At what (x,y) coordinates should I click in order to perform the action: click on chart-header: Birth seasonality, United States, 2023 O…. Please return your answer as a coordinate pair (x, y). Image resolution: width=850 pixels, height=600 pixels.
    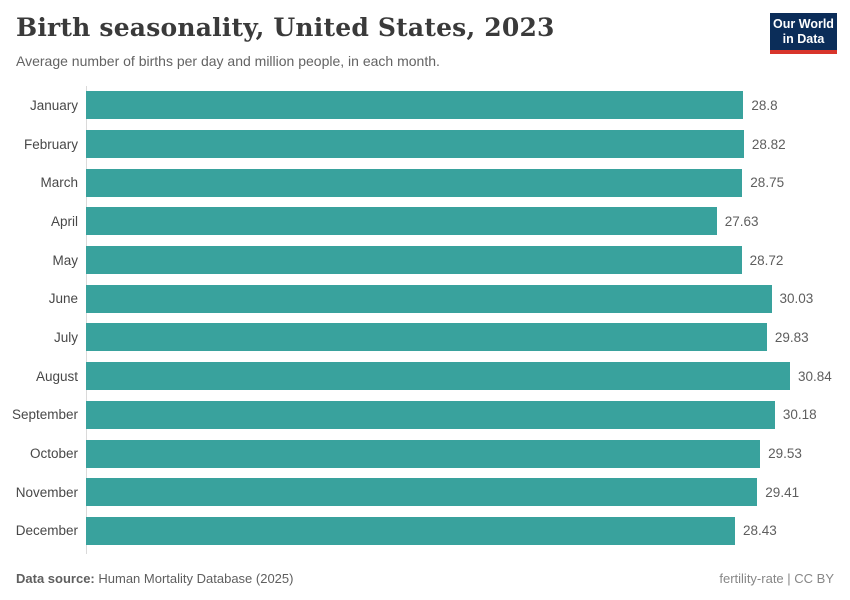
    Looking at the image, I should click on (426, 33).